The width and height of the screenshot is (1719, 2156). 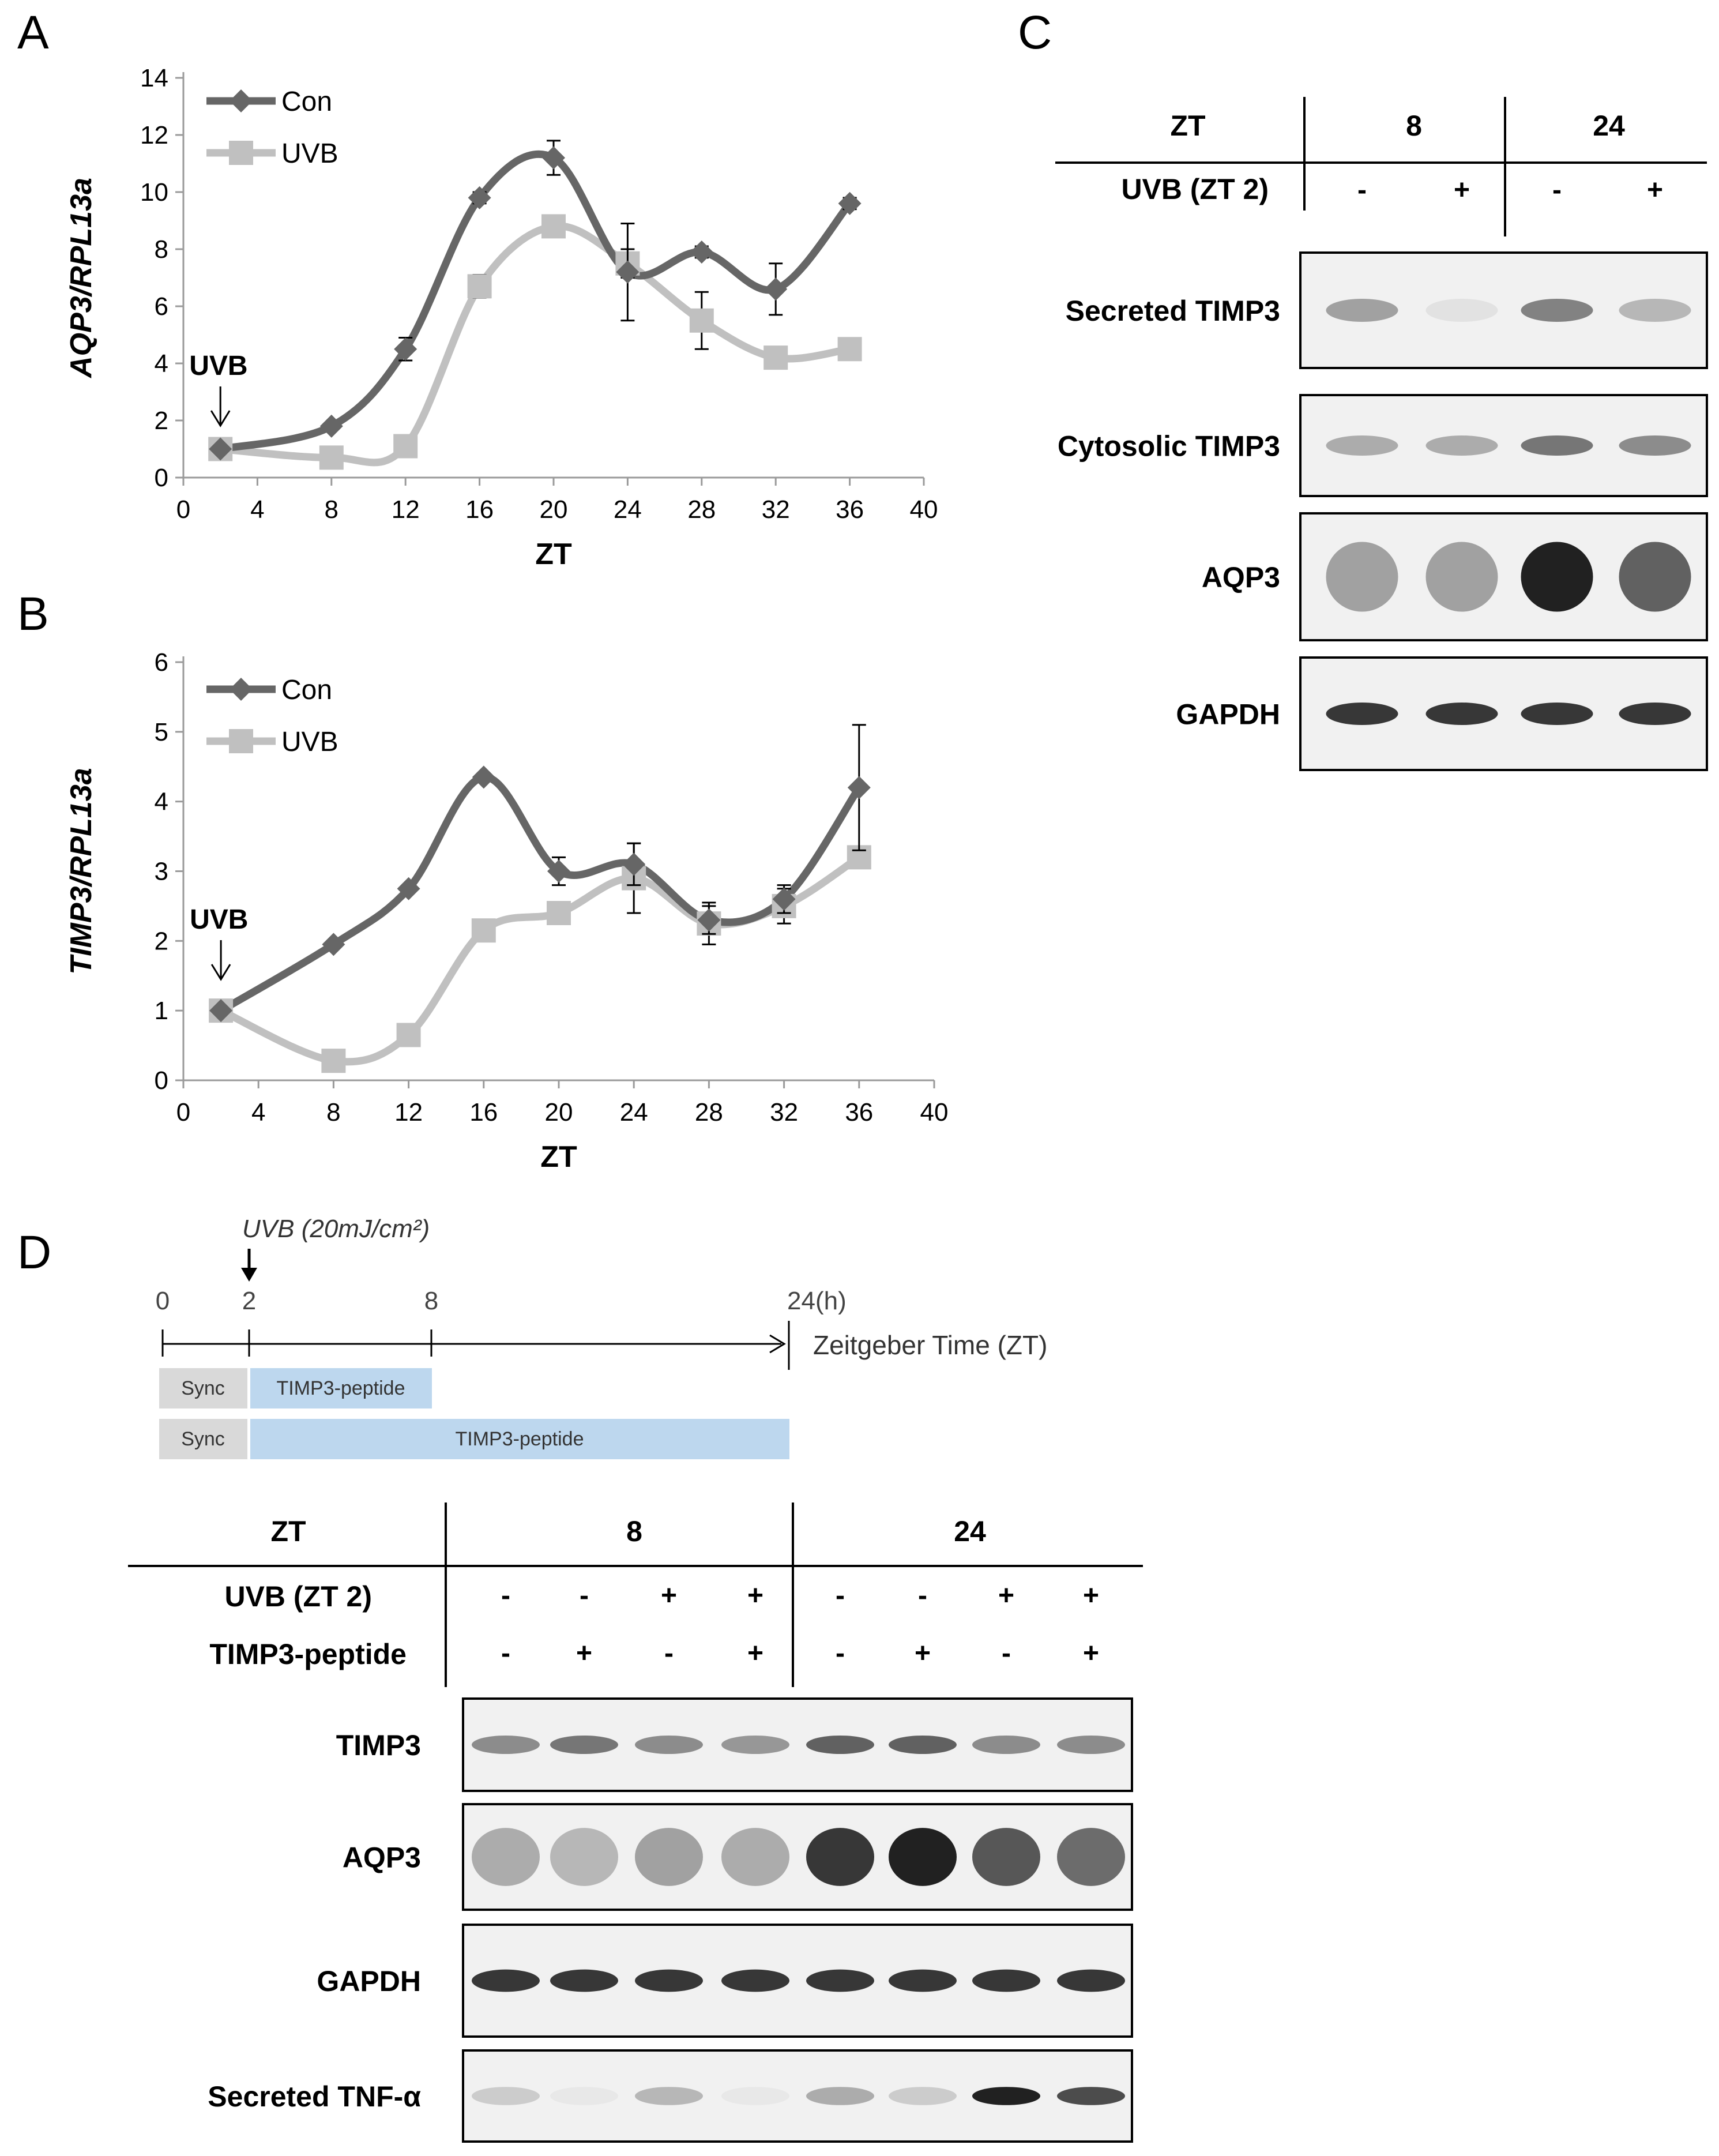 What do you see at coordinates (288, 1531) in the screenshot?
I see `panel-d-zt-label: ZT` at bounding box center [288, 1531].